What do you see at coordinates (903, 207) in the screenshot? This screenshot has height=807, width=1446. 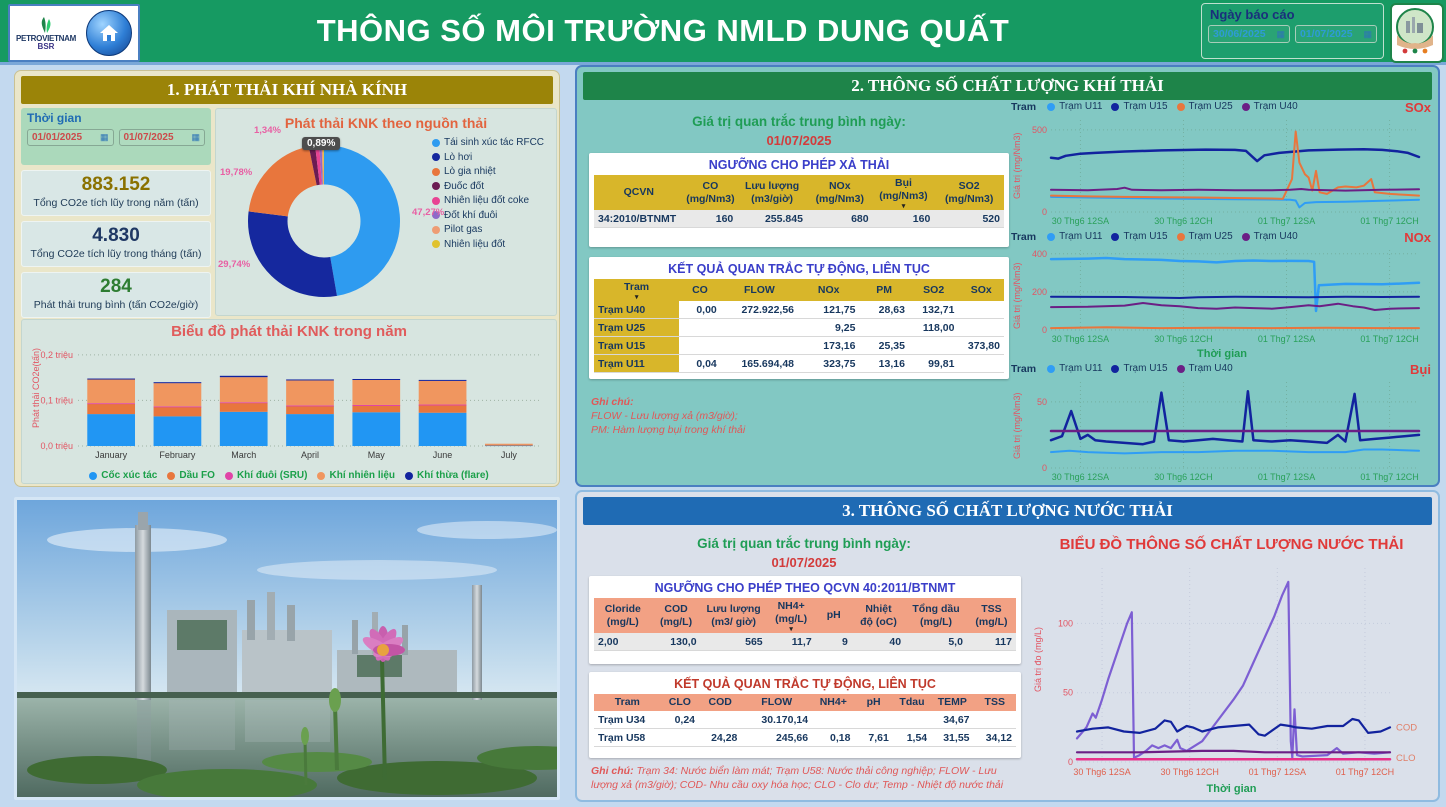 I see `sort-icon: ▾` at bounding box center [903, 207].